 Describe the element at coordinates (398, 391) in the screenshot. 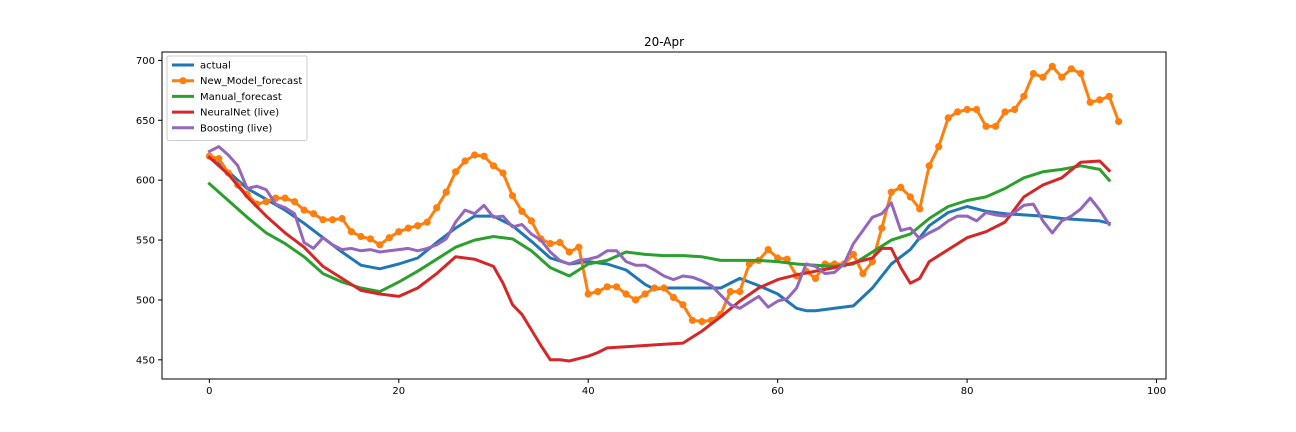

I see `x-tick-label: 20` at that location.